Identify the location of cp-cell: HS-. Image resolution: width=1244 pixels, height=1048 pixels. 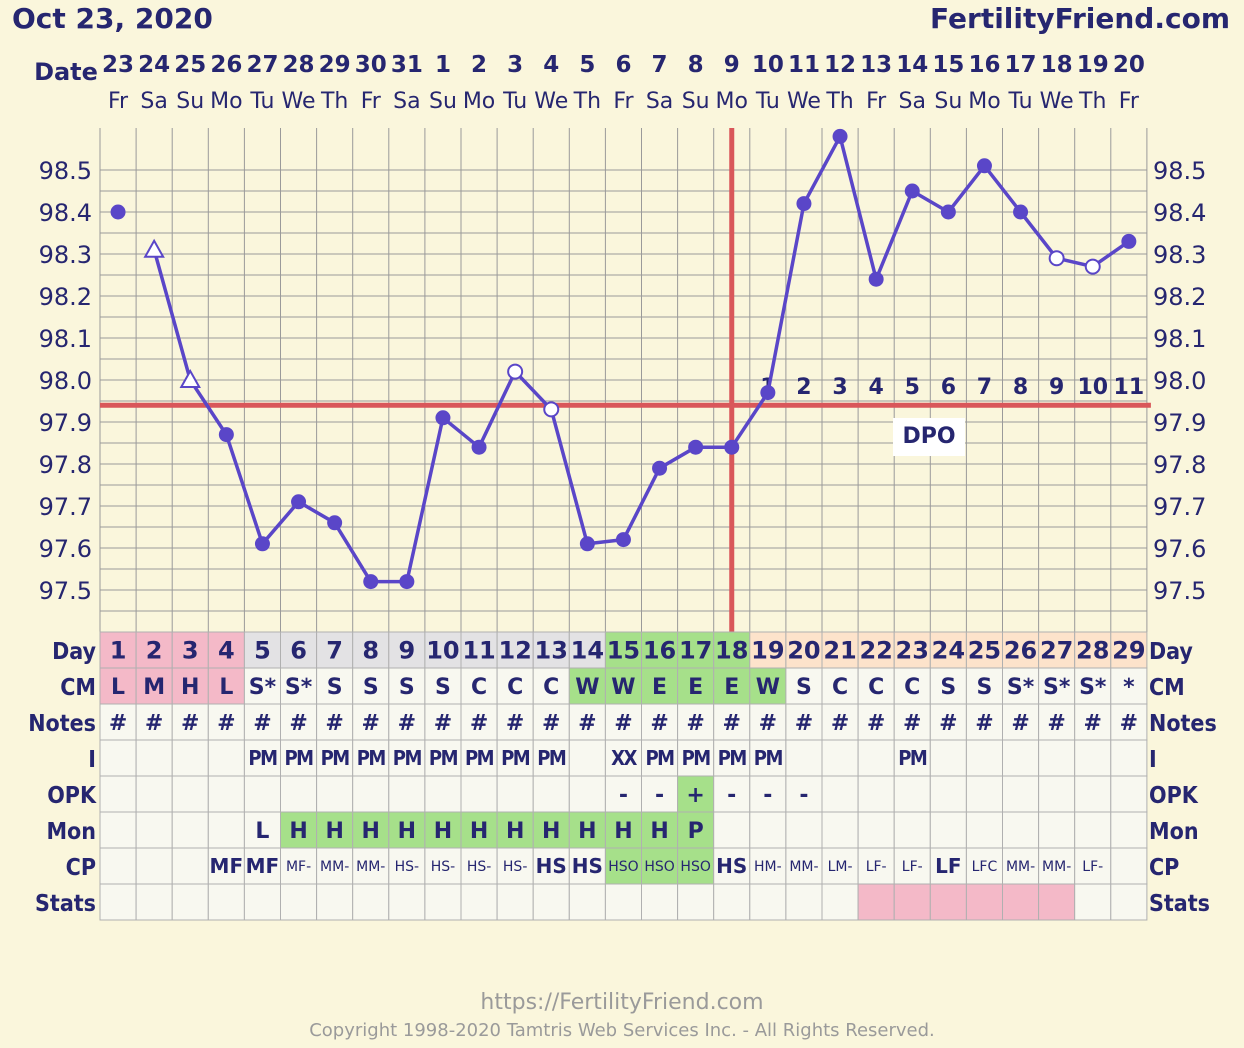
(443, 867).